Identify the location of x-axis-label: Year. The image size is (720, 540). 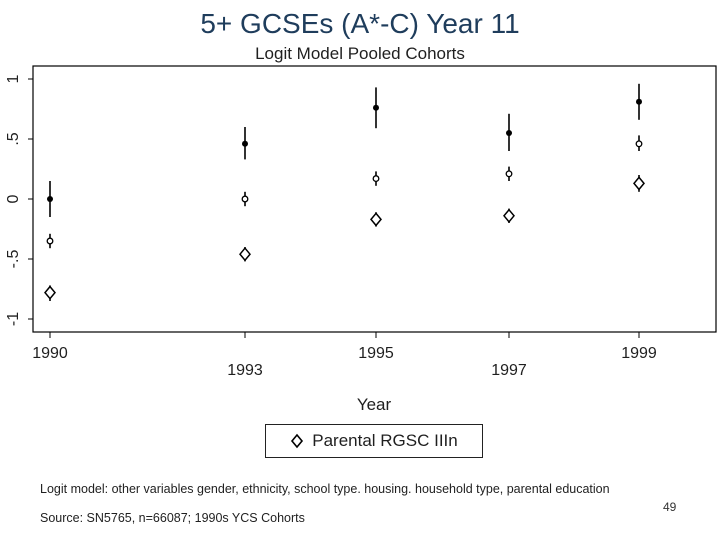
(374, 404).